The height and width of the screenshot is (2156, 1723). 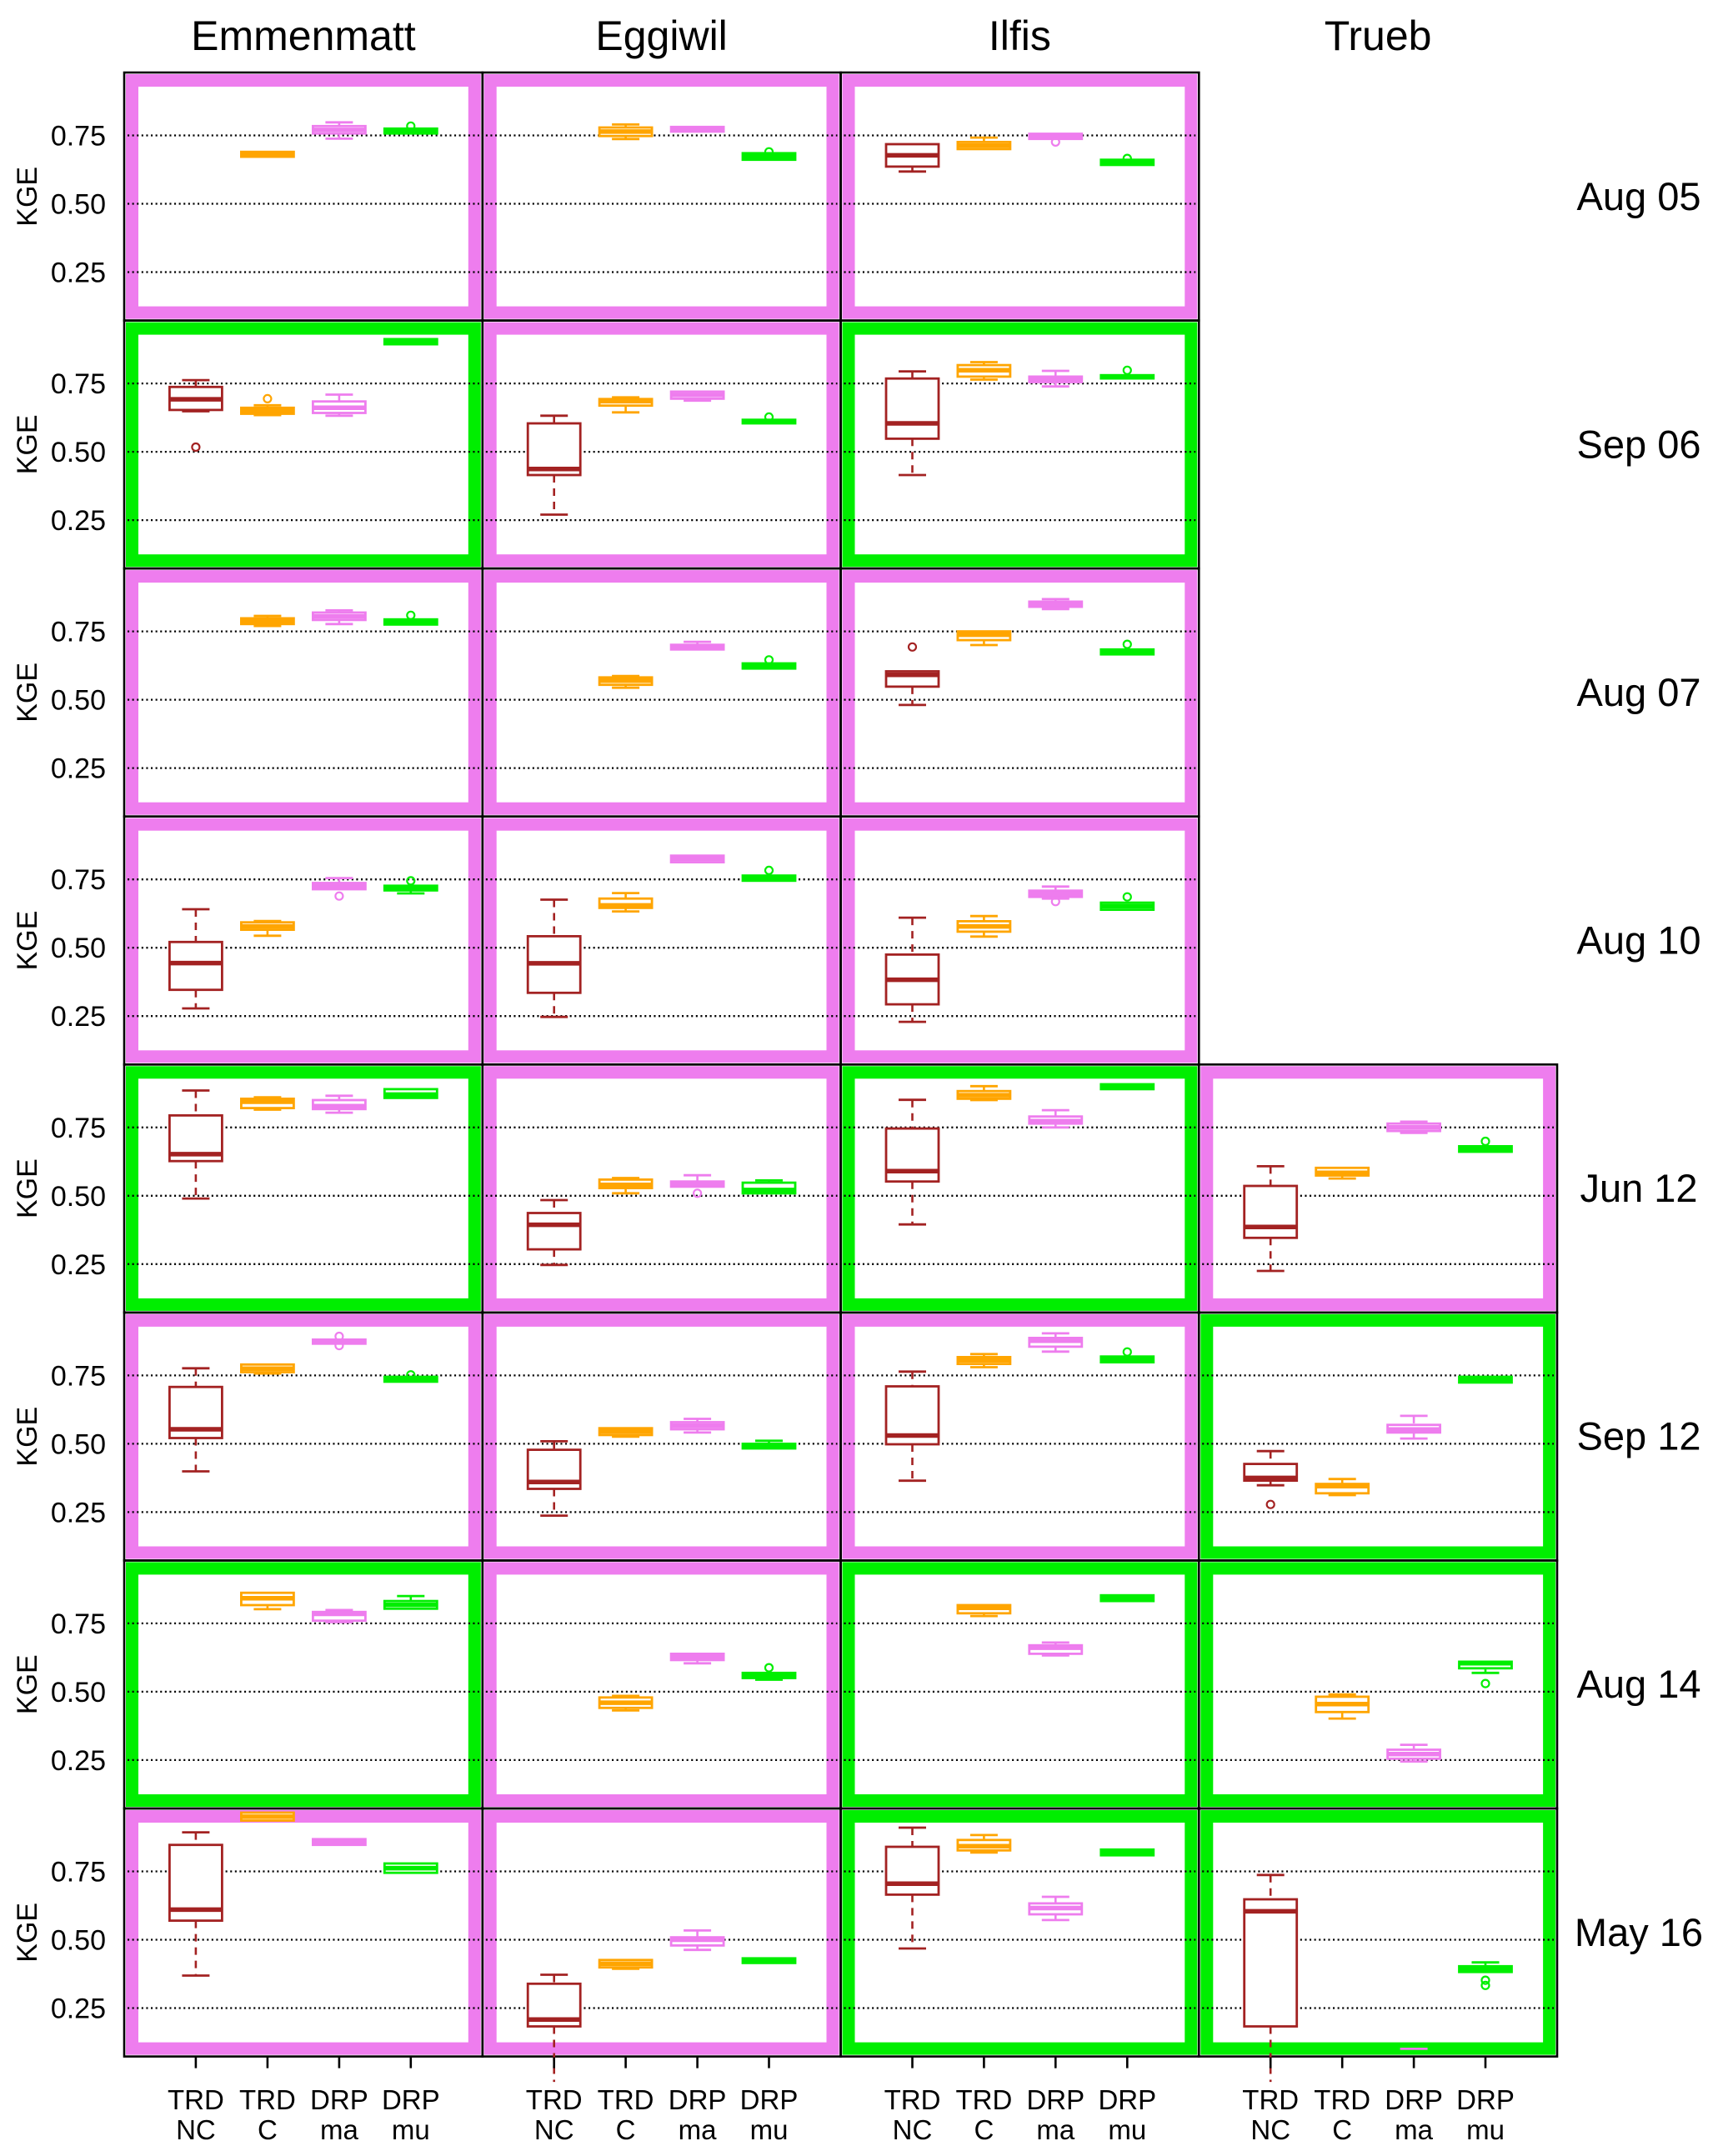 I want to click on svg-text: Trueb, so click(x=1379, y=36).